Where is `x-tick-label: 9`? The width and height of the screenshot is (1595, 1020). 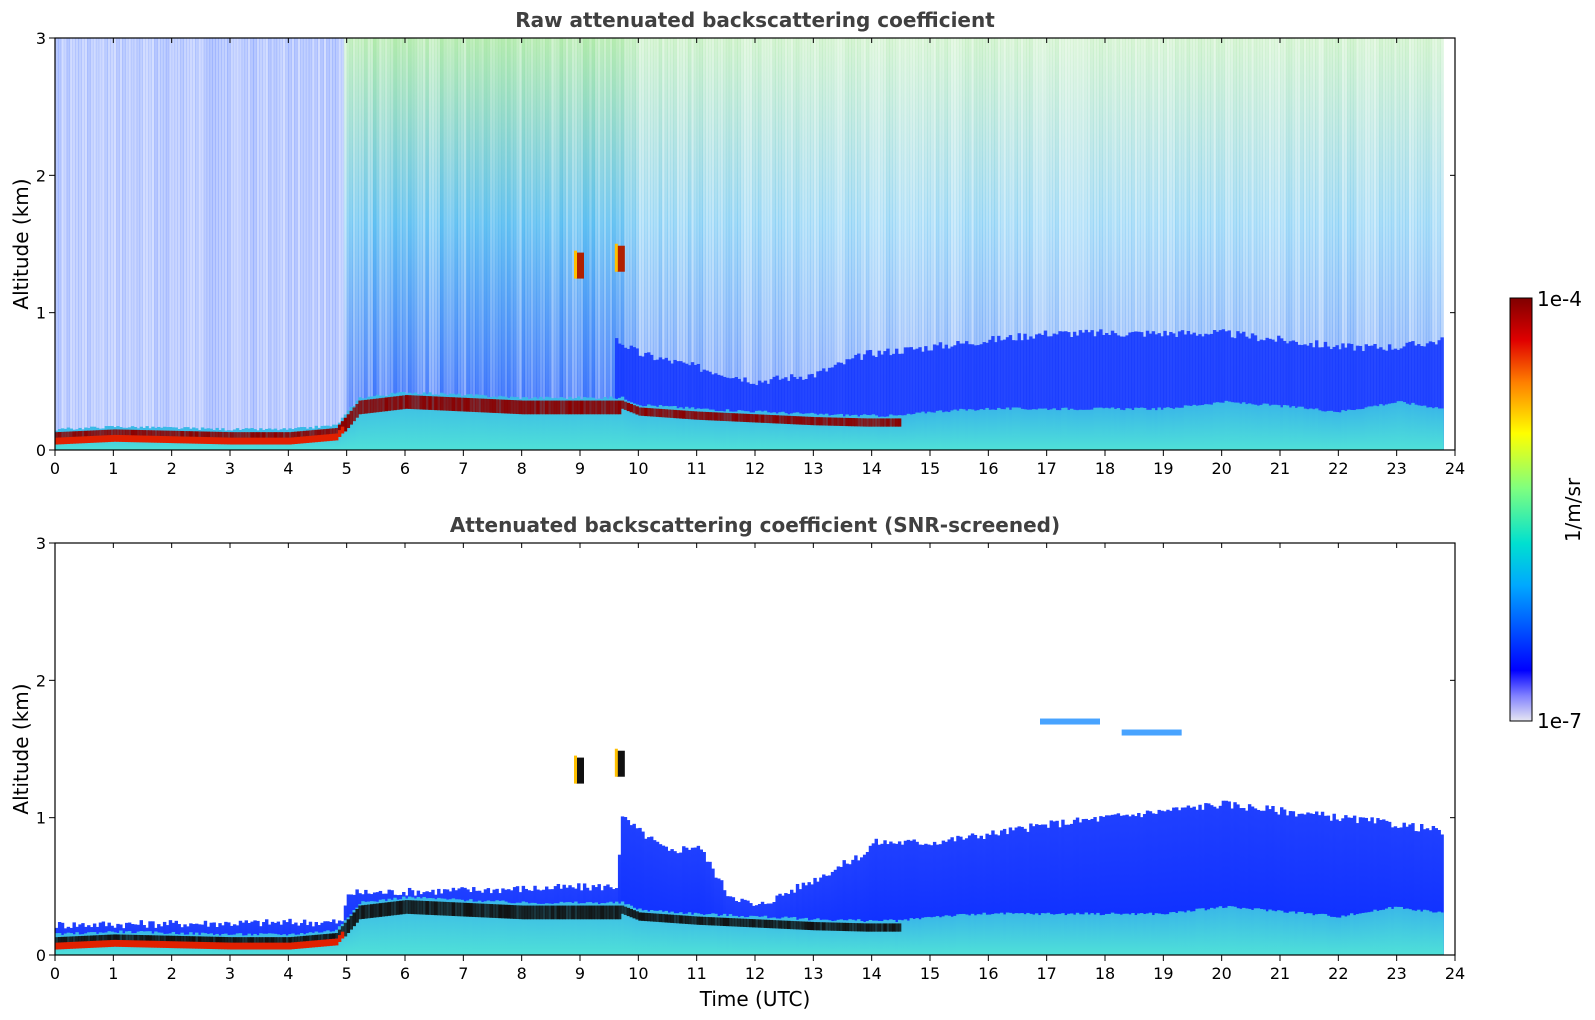 x-tick-label: 9 is located at coordinates (580, 468).